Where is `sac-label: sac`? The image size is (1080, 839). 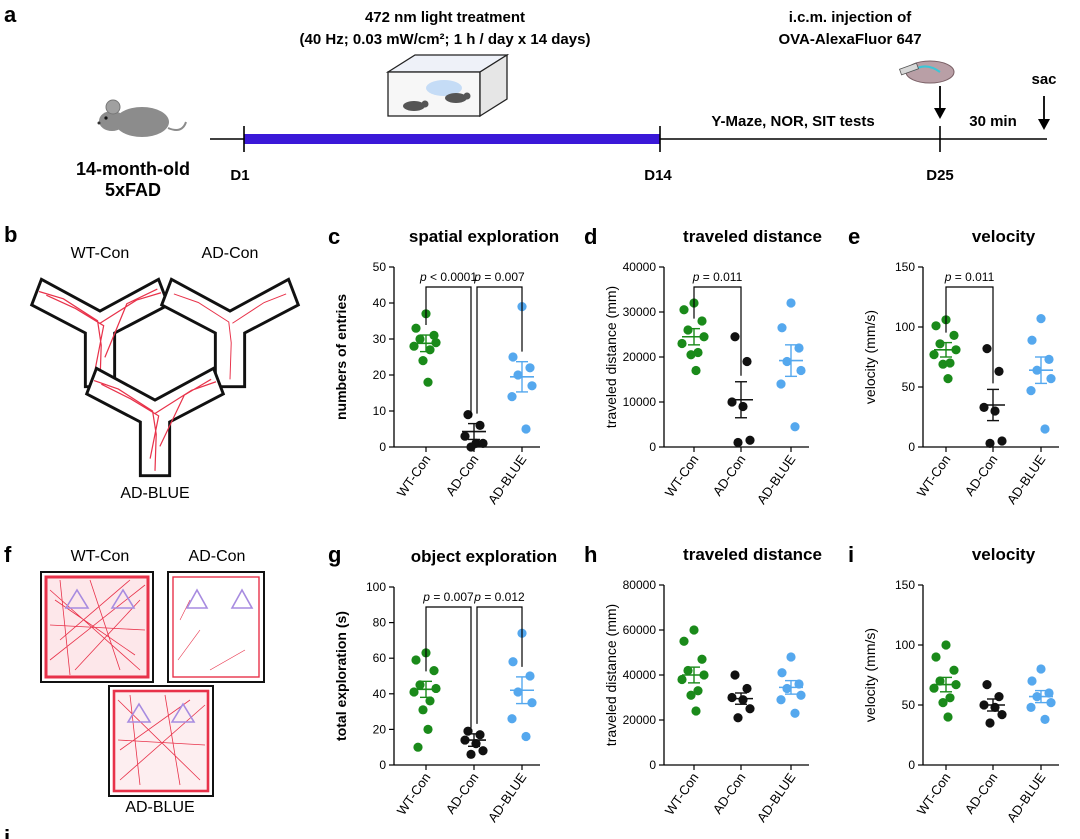 sac-label: sac is located at coordinates (1043, 79).